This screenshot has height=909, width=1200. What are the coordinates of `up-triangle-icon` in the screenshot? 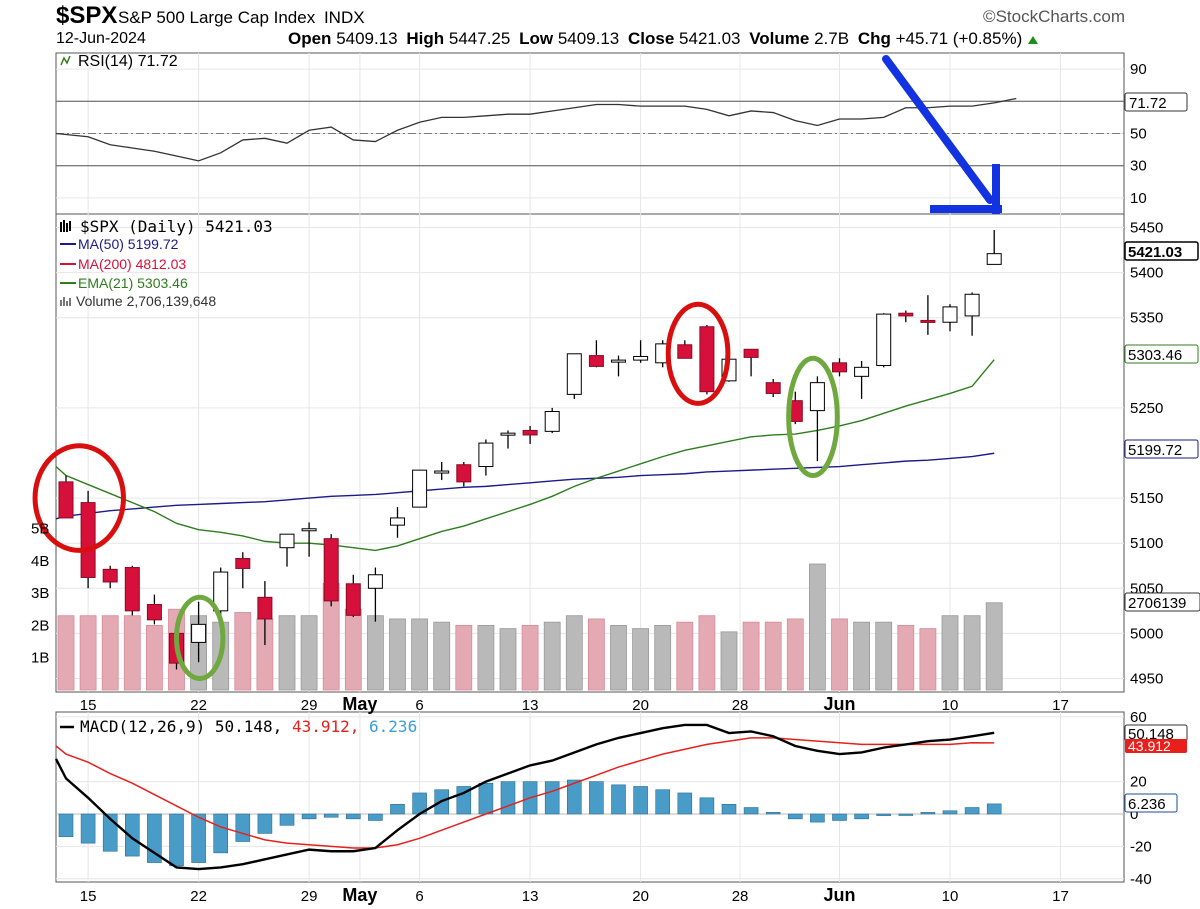 It's located at (1033, 40).